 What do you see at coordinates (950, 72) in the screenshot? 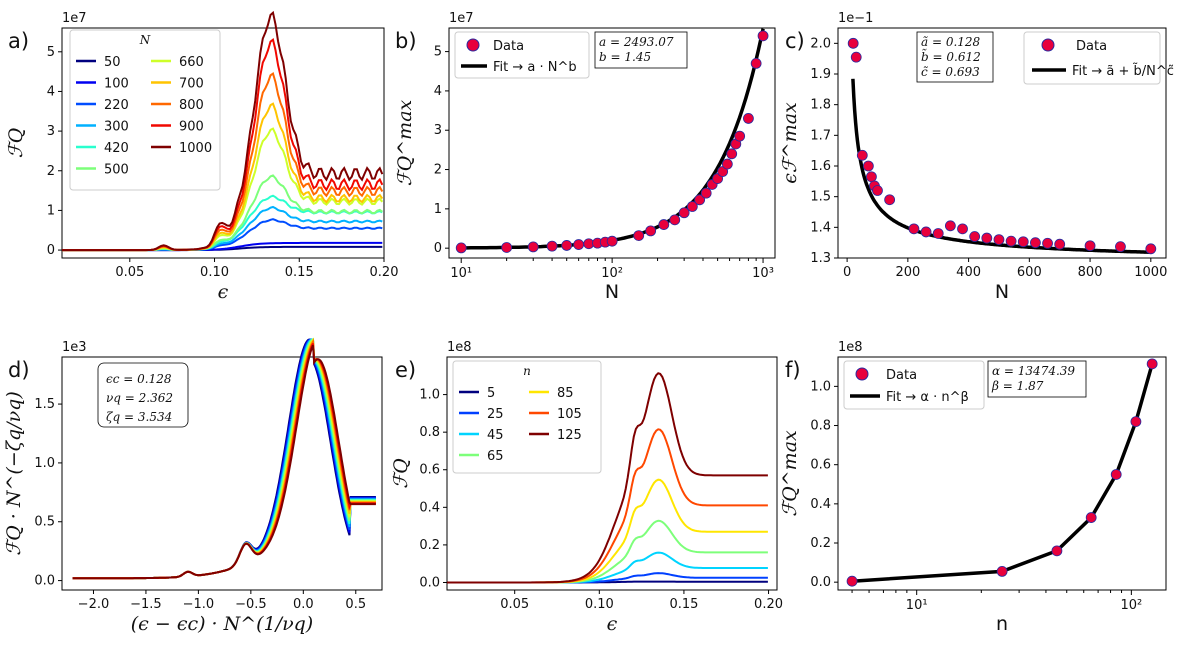
I see `annotation-text: c̃ = 0.693` at bounding box center [950, 72].